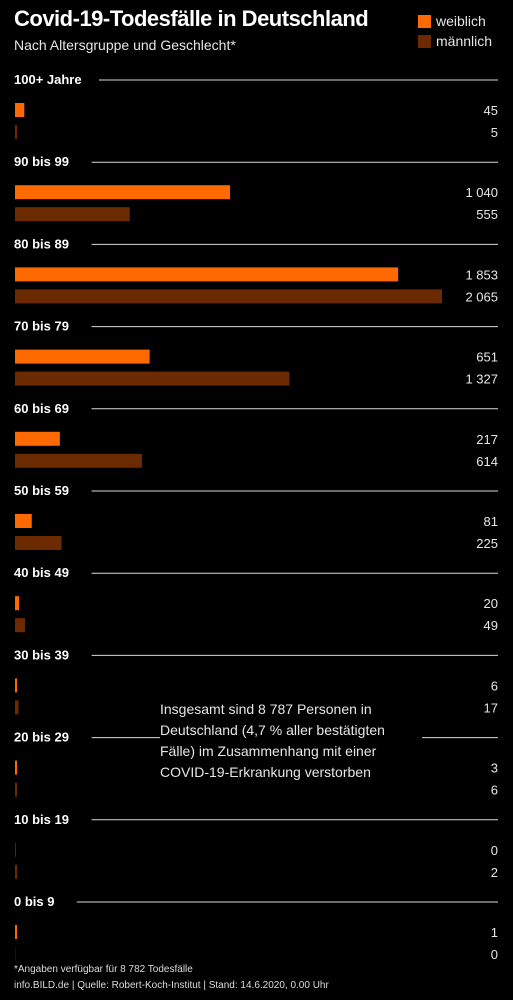 Image resolution: width=513 pixels, height=1000 pixels. What do you see at coordinates (487, 357) in the screenshot?
I see `value-label-weiblich-70-bis-79: 651` at bounding box center [487, 357].